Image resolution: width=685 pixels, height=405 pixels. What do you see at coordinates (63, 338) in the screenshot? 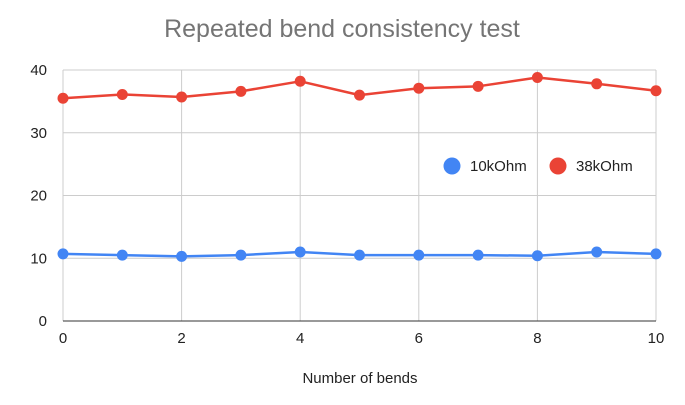
I see `x-tick-label: 0` at bounding box center [63, 338].